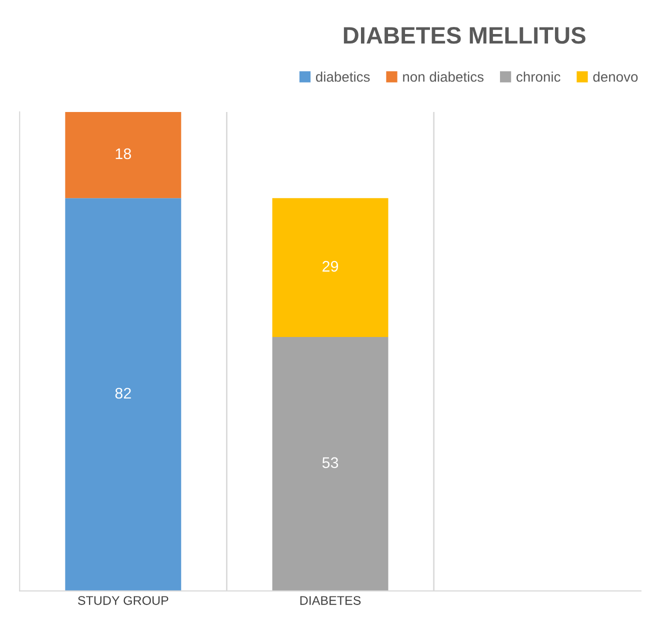 The image size is (654, 622). Describe the element at coordinates (465, 35) in the screenshot. I see `chart-title: DIABETES MELLITUS` at that location.